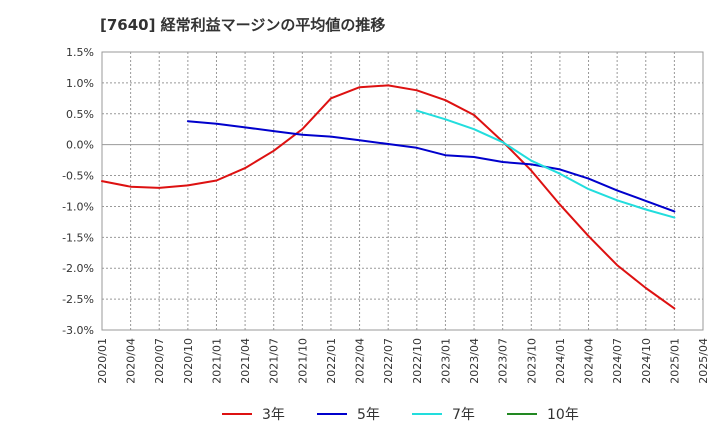 The width and height of the screenshot is (720, 440). I want to click on y-tick-label: 1.5%, so click(80, 52).